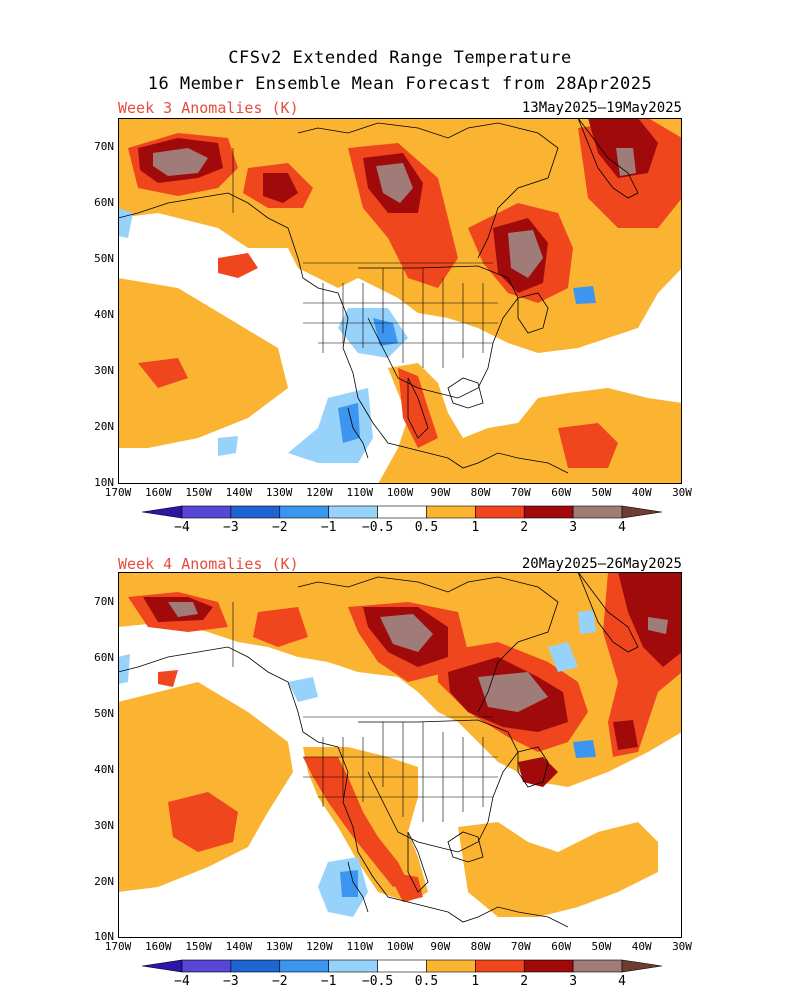 The height and width of the screenshot is (1000, 800). I want to click on title-line-1: CFSv2 Extended Range Temperature, so click(400, 58).